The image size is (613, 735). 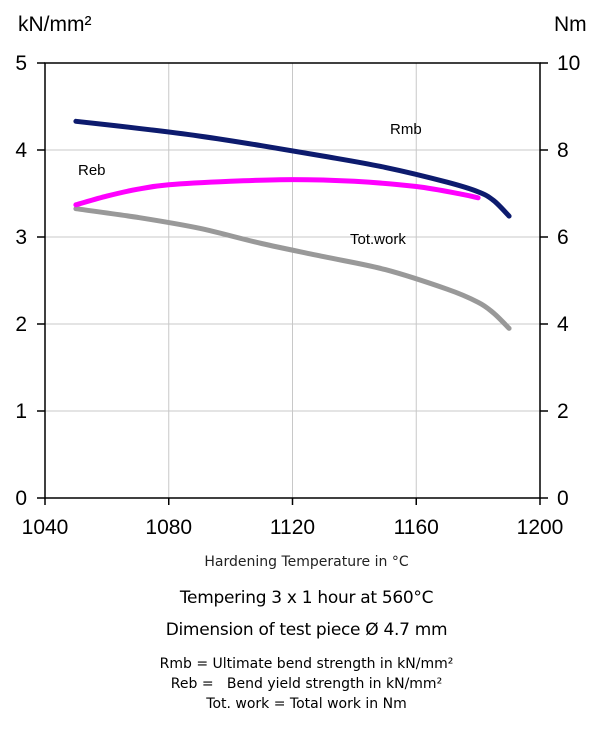 What do you see at coordinates (563, 237) in the screenshot?
I see `right-tick-label-3: 6` at bounding box center [563, 237].